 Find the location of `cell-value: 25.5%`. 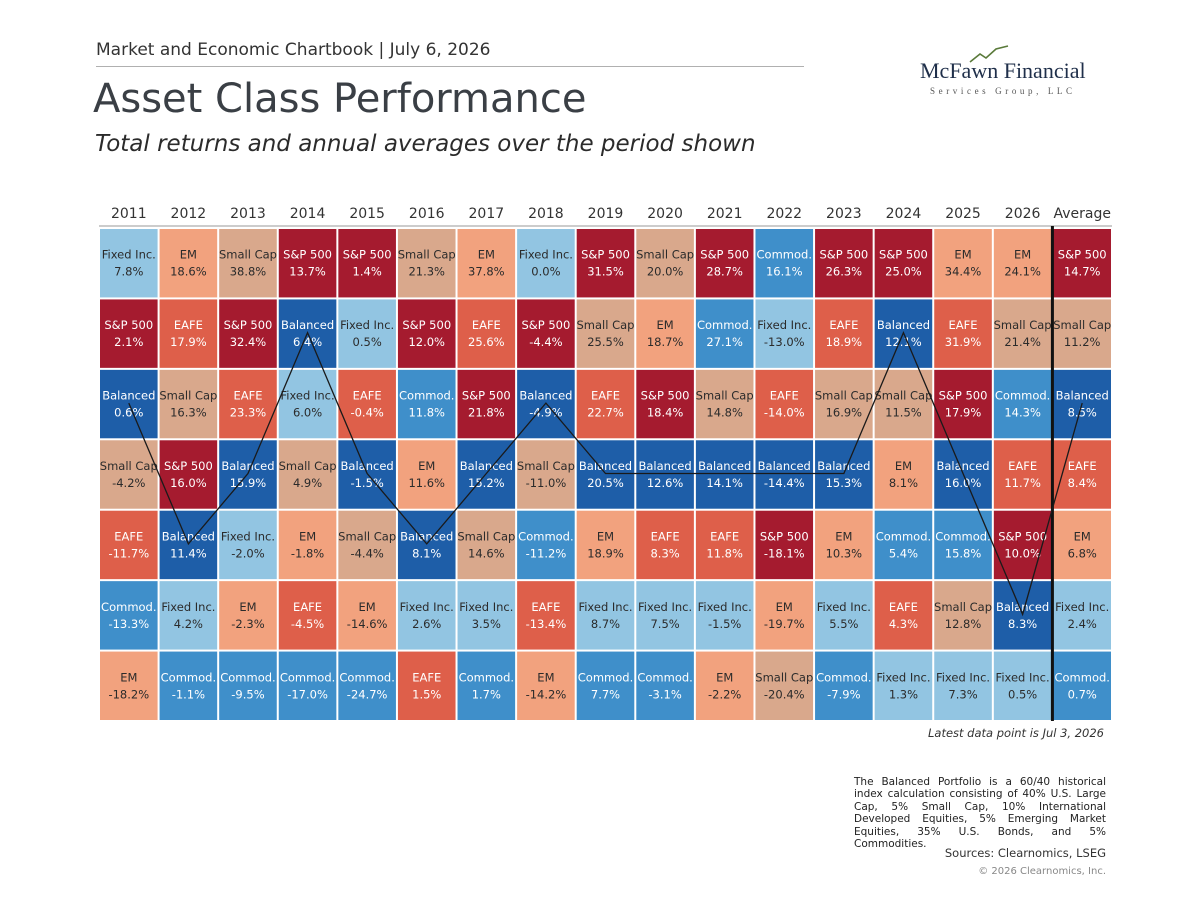

cell-value: 25.5% is located at coordinates (605, 342).